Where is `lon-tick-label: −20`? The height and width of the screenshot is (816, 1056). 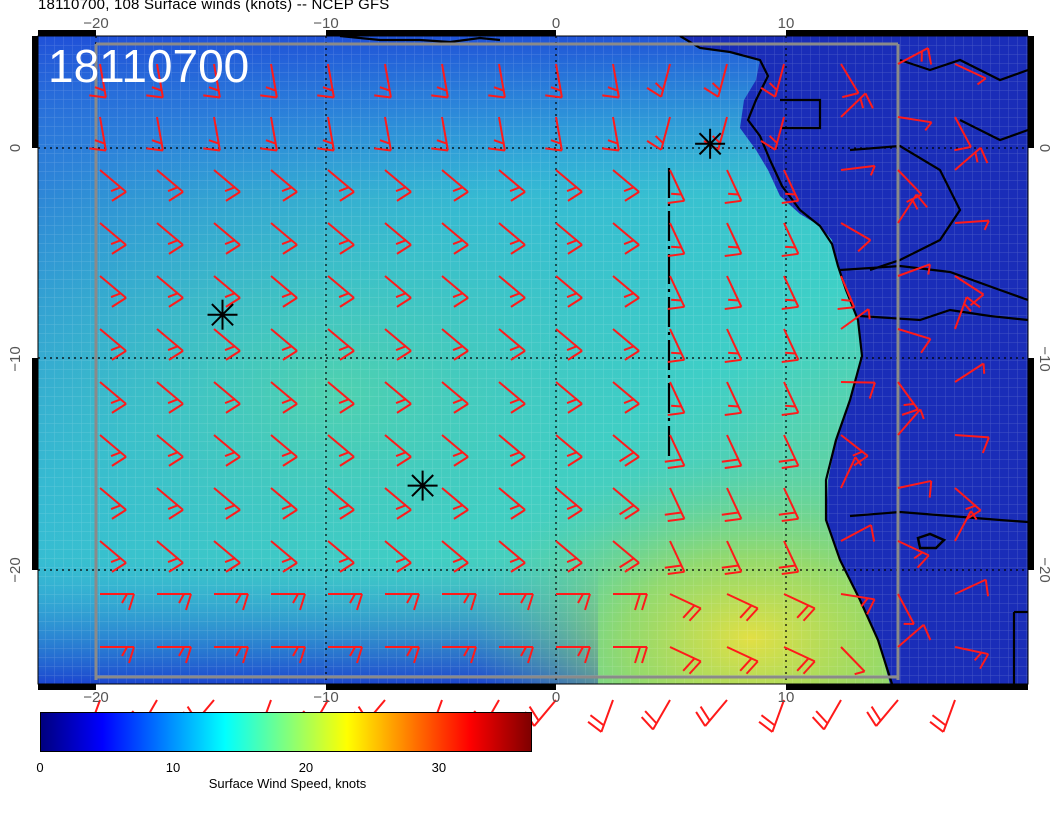
lon-tick-label: −20 is located at coordinates (95, 23).